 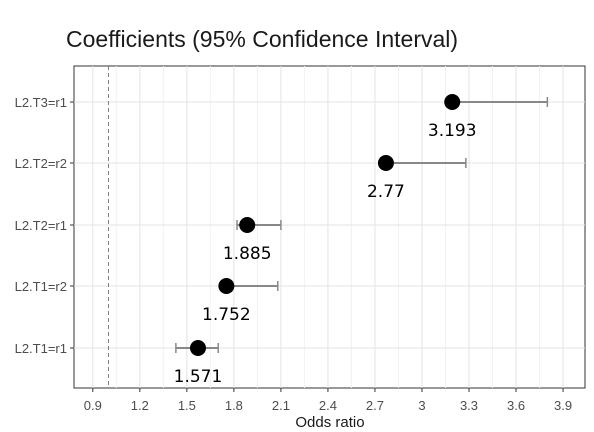 I want to click on x-tick-label: 3.9, so click(x=563, y=405).